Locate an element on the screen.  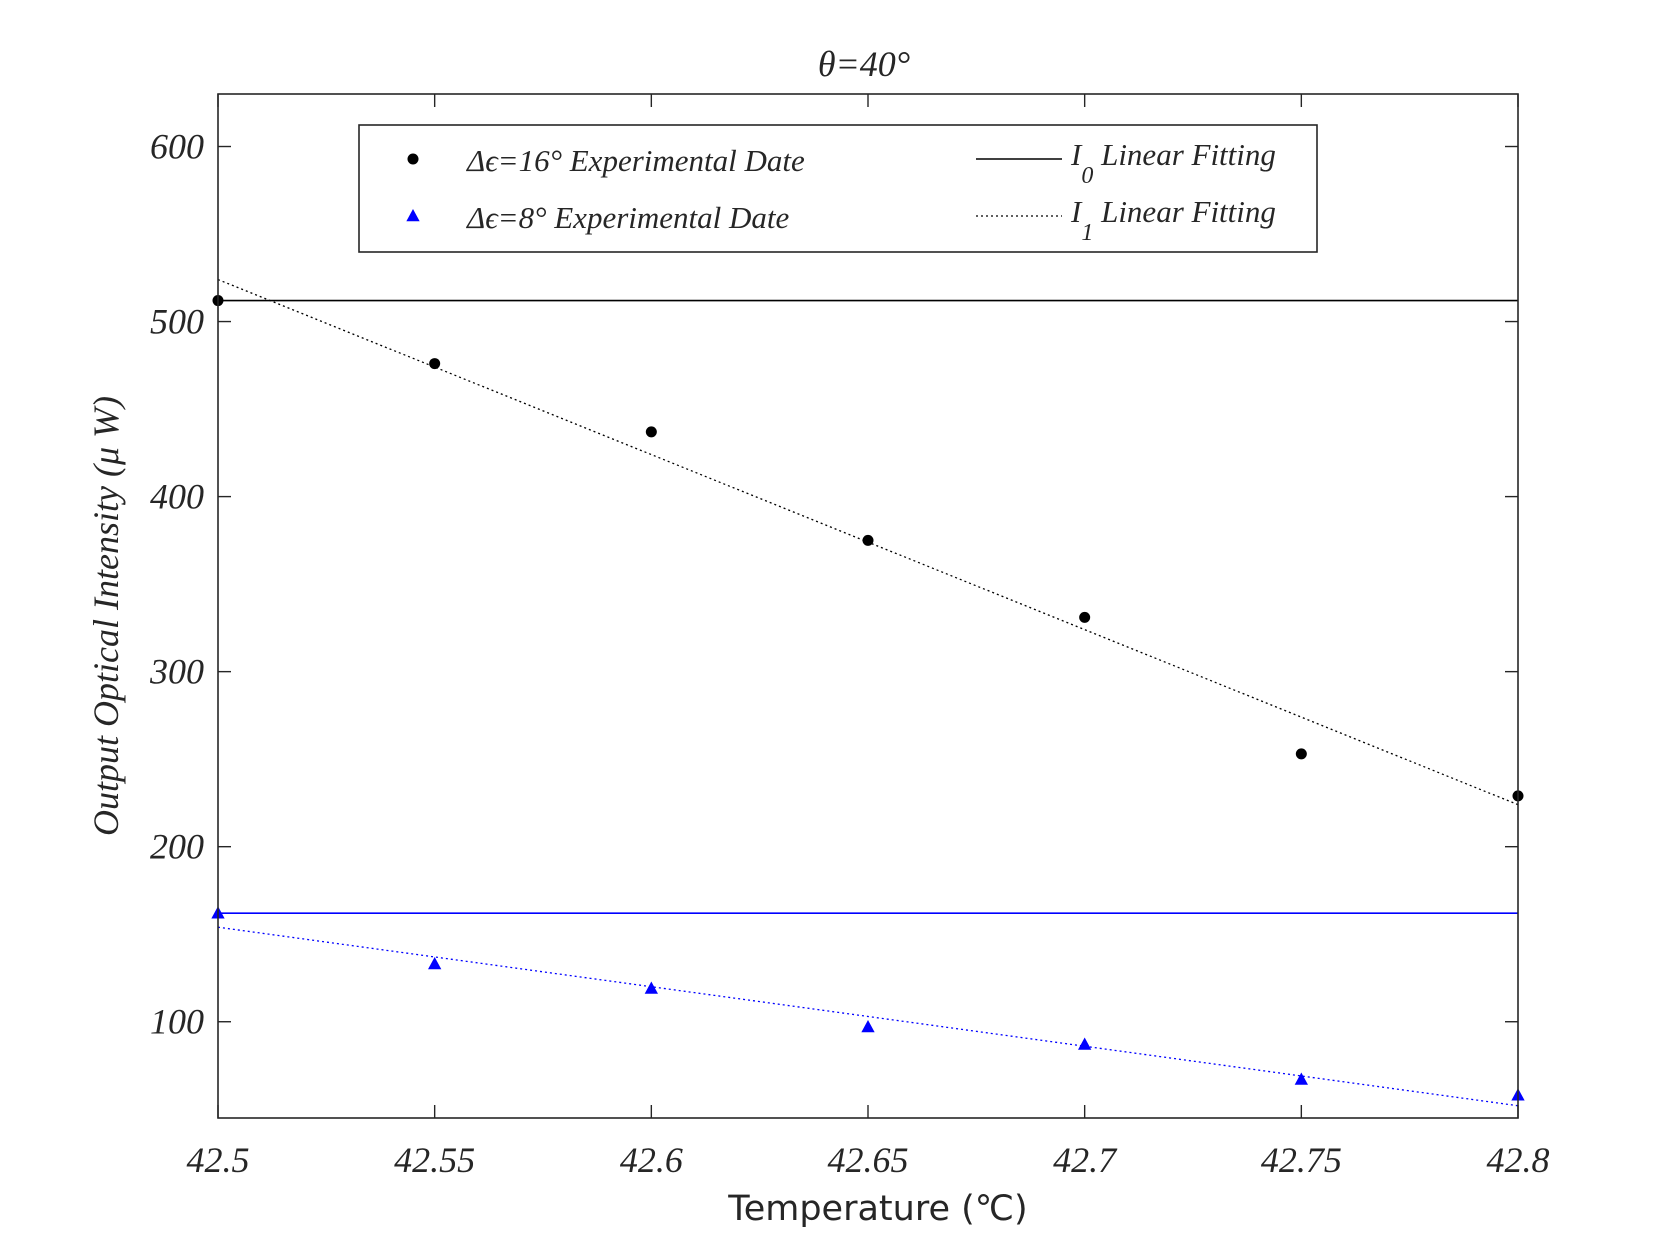
y-tick-label: 300 is located at coordinates (176, 672).